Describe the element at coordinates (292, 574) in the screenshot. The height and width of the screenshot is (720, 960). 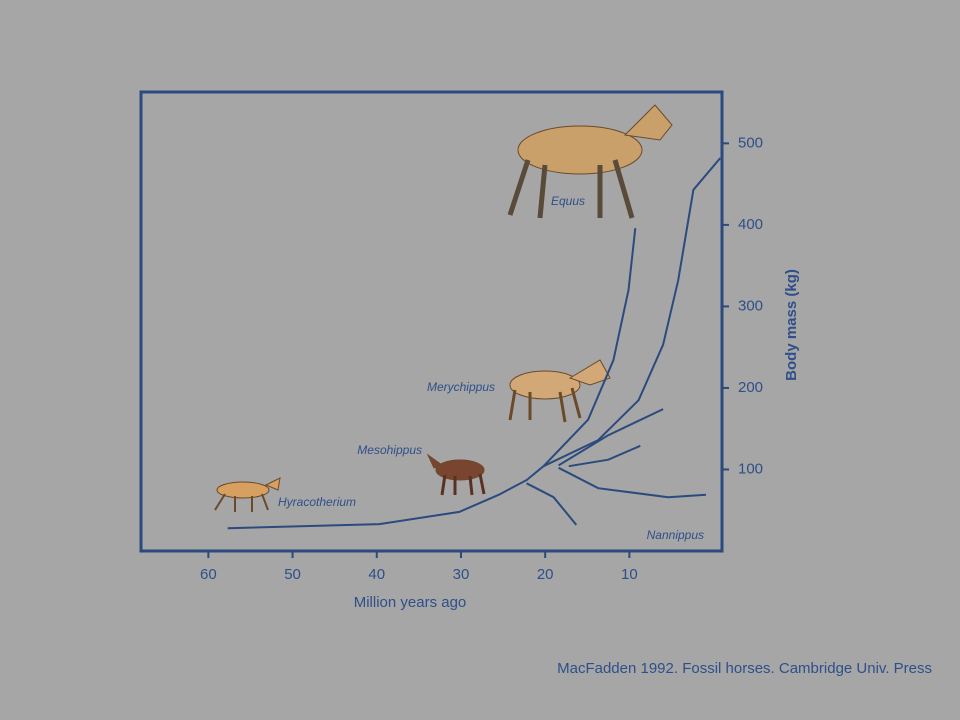
I see `x-tick-label: 50` at that location.